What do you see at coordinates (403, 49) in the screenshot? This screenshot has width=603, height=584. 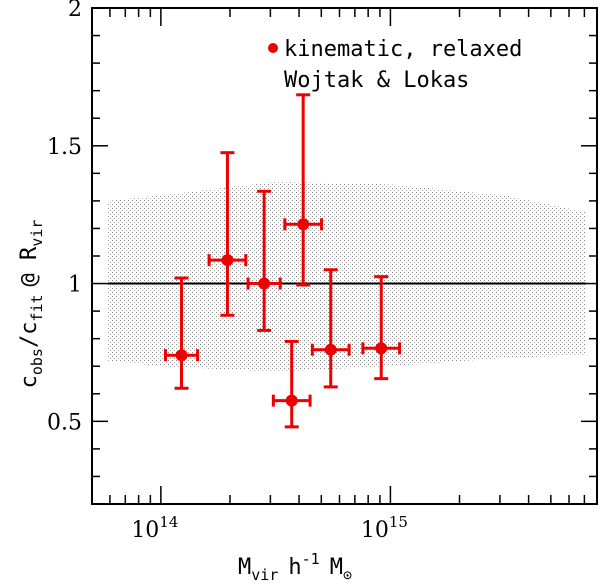 I see `legend-entry-1: kinematic, relaxed` at bounding box center [403, 49].